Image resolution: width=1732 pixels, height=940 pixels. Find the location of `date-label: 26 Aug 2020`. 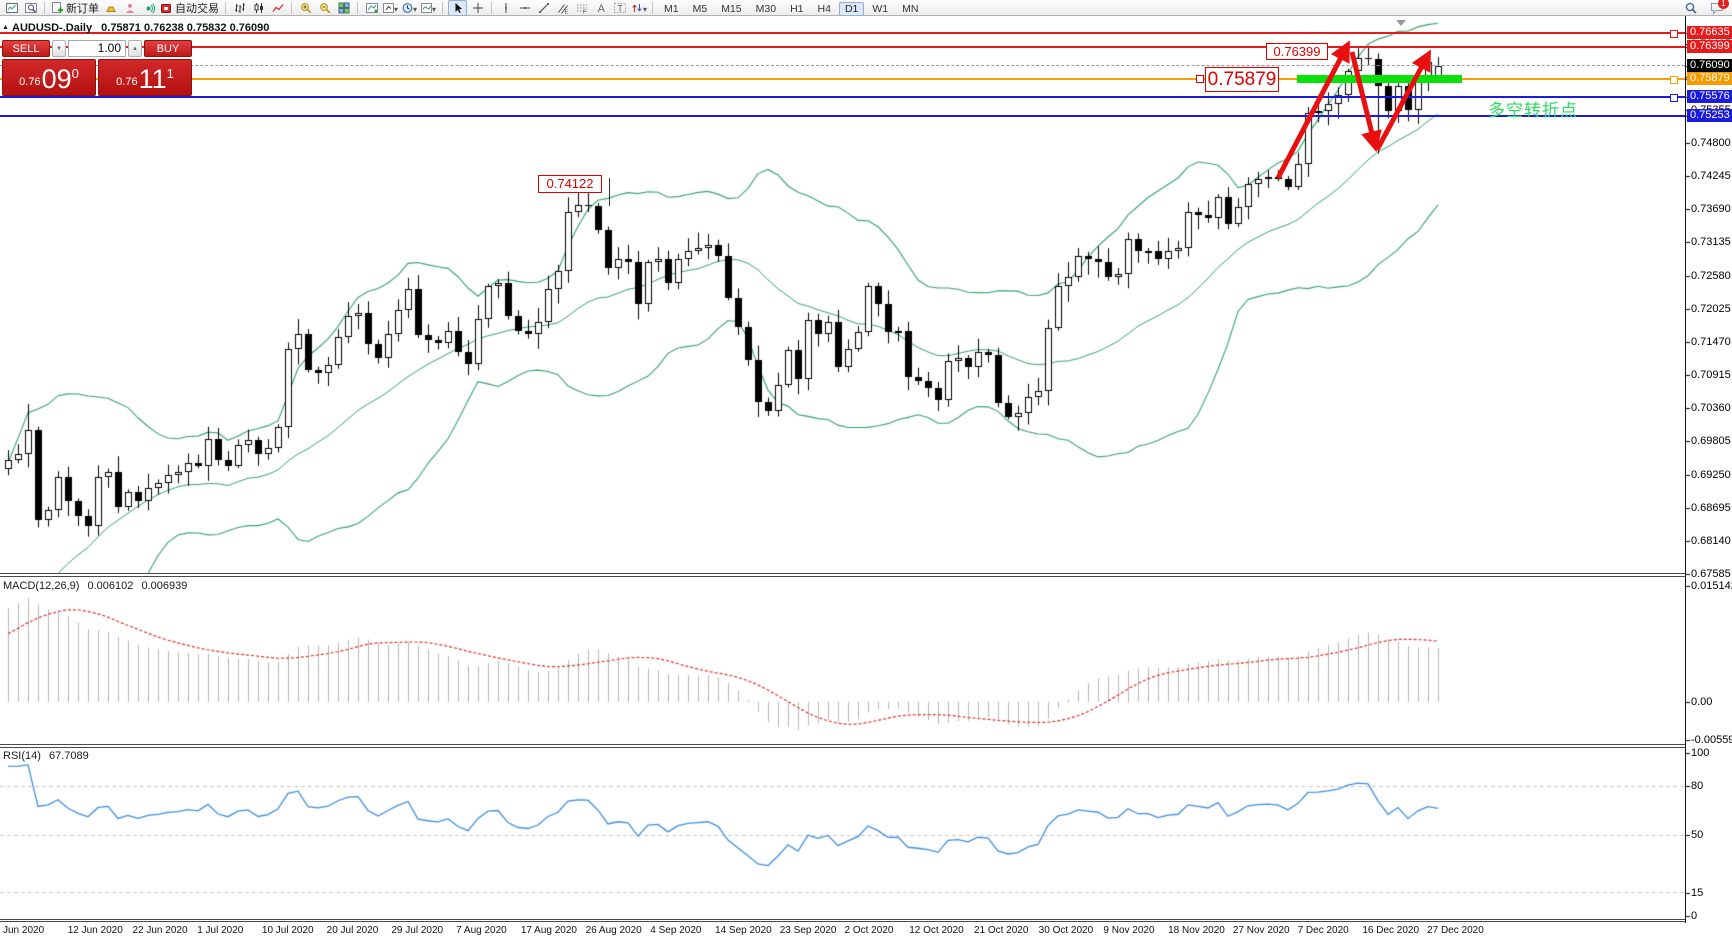

date-label: 26 Aug 2020 is located at coordinates (613, 930).